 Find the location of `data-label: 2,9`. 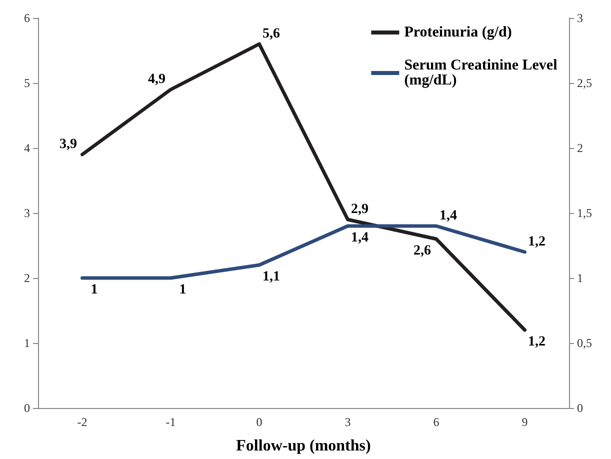

data-label: 2,9 is located at coordinates (359, 209).